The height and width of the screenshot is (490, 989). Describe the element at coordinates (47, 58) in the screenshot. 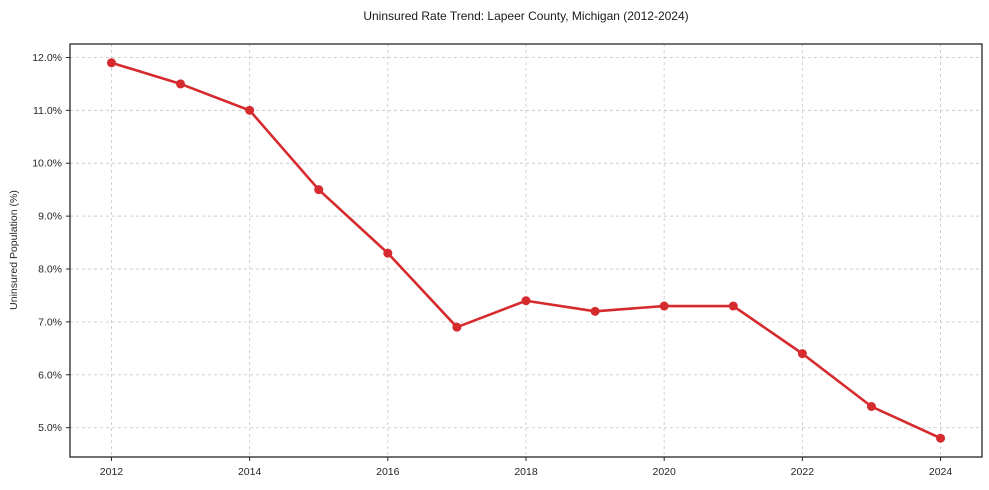

I see `y-tick-label: 12.0%` at that location.